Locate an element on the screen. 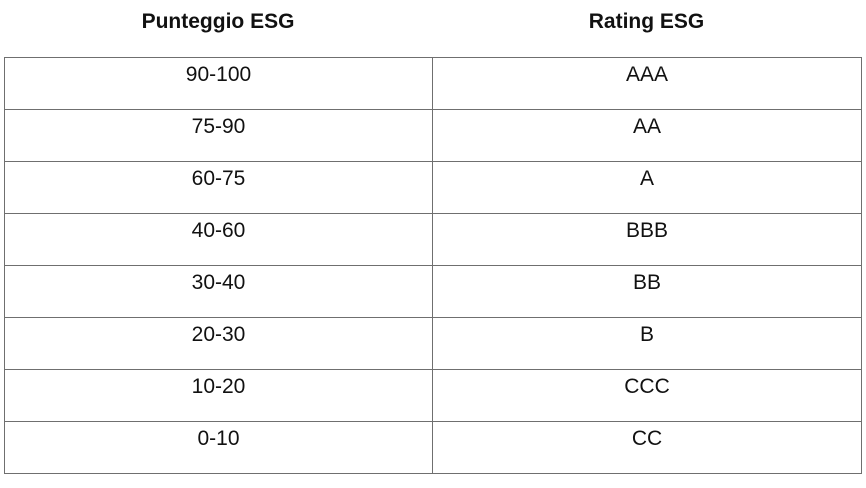 Image resolution: width=866 pixels, height=488 pixels. table-row: 30-40 BB is located at coordinates (433, 291).